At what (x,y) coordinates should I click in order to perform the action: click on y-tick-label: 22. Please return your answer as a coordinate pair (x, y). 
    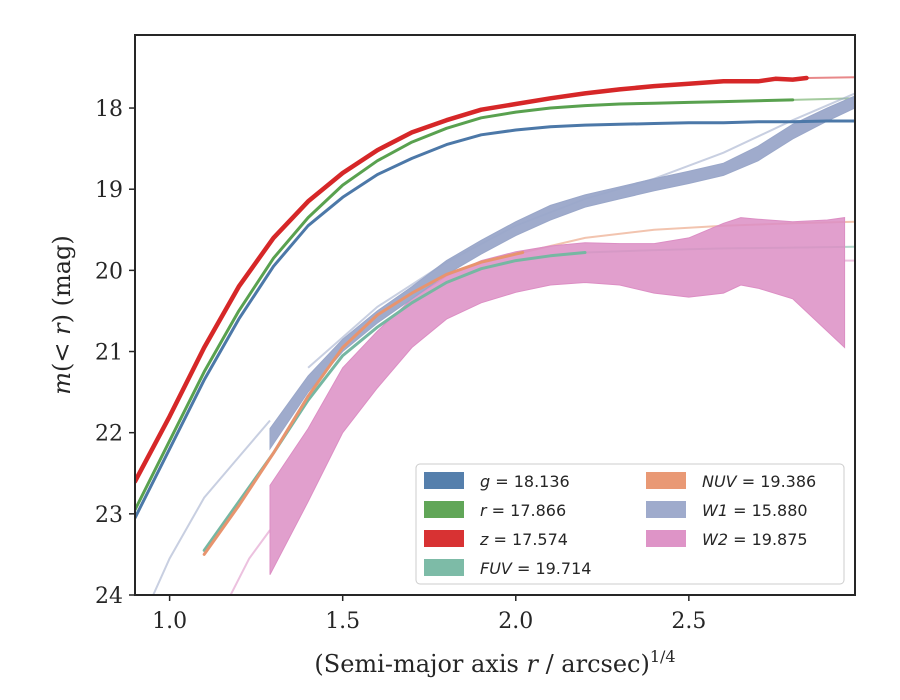
    Looking at the image, I should click on (109, 434).